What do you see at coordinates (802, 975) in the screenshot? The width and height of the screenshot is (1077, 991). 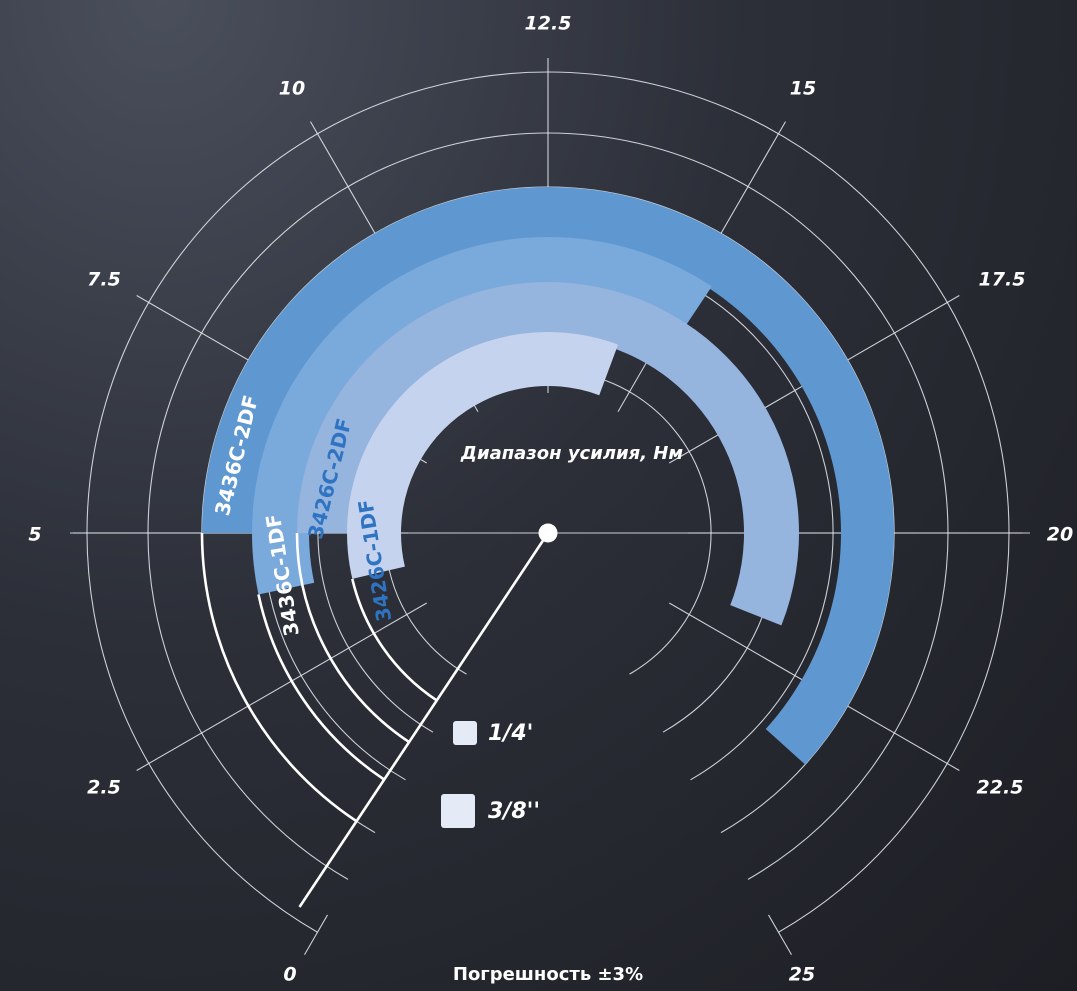 I see `tick-label: 25` at bounding box center [802, 975].